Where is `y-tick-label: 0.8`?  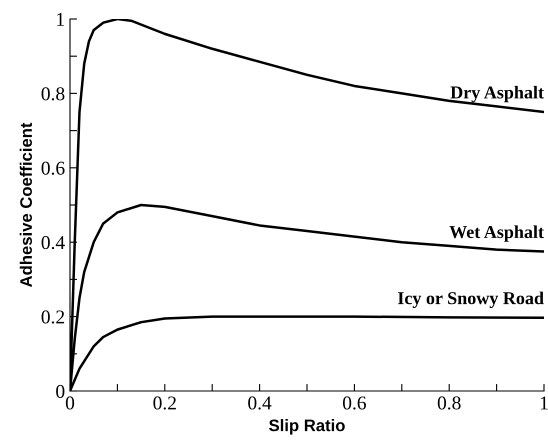
y-tick-label: 0.8 is located at coordinates (53, 93).